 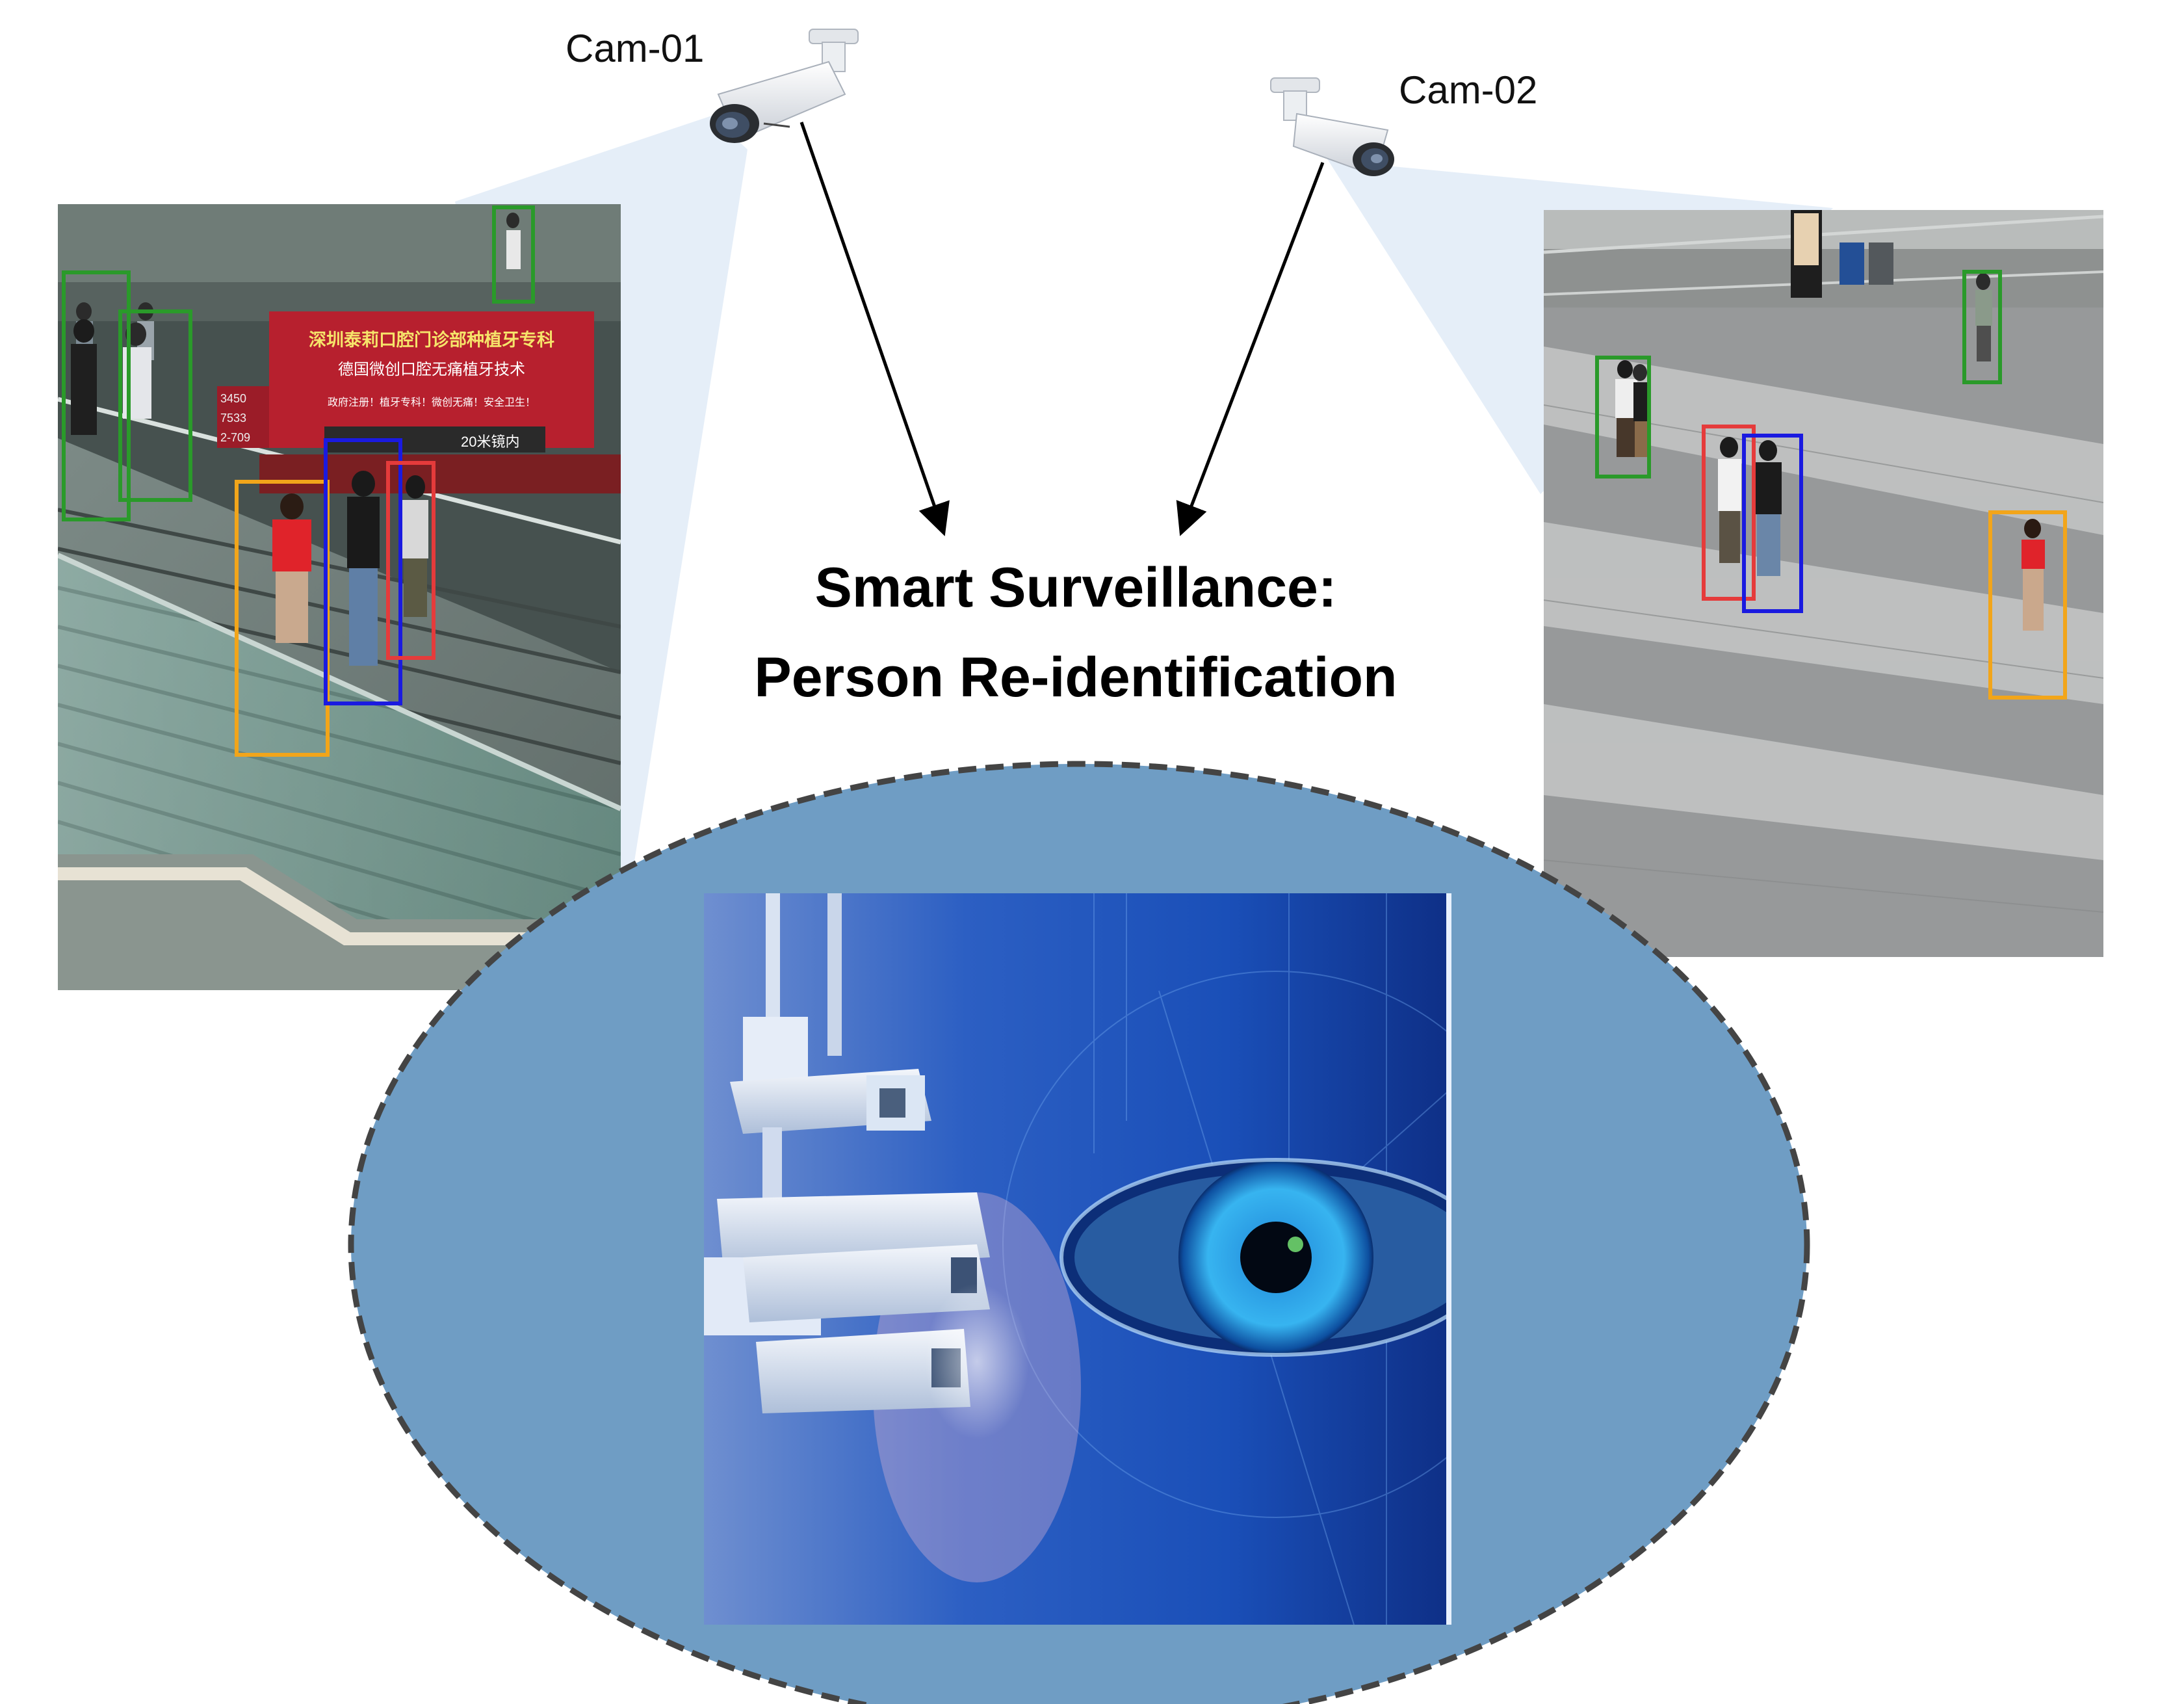 What do you see at coordinates (233, 398) in the screenshot?
I see `sign-phone1: 3450` at bounding box center [233, 398].